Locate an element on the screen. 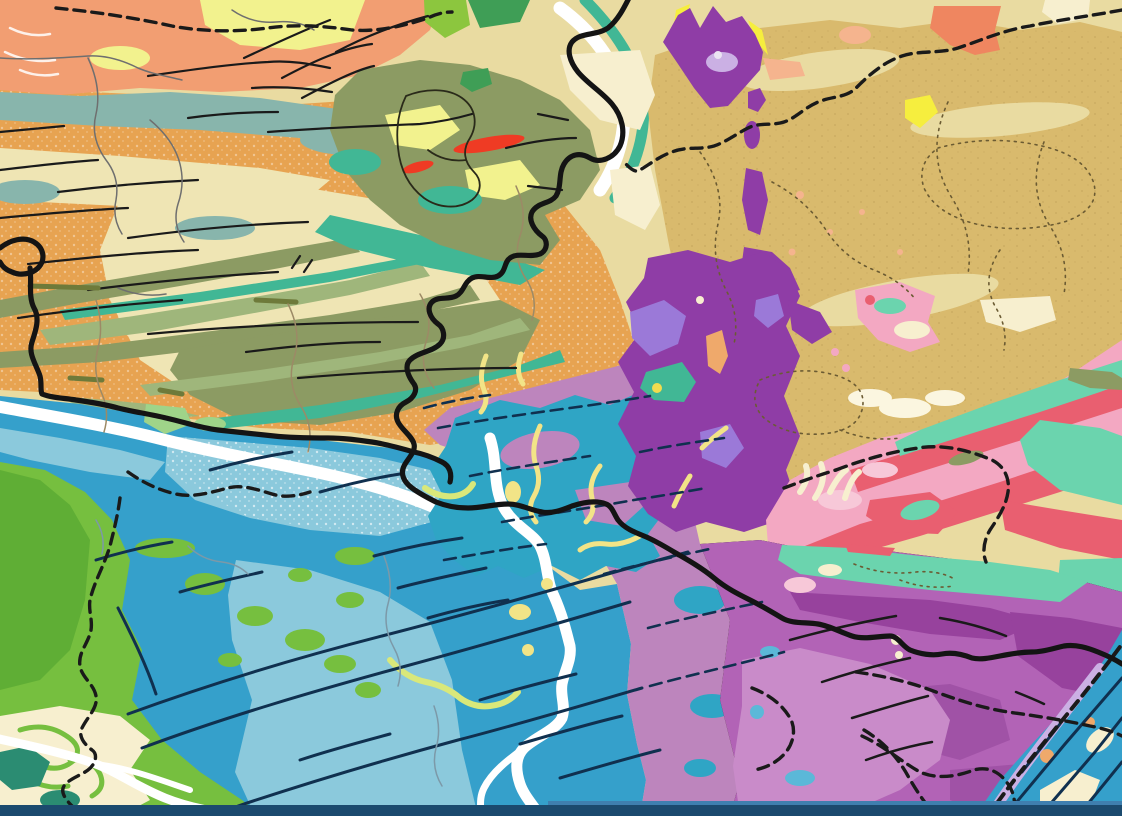 The height and width of the screenshot is (816, 1122). region-teal-green-fringe is located at coordinates (430, 250).